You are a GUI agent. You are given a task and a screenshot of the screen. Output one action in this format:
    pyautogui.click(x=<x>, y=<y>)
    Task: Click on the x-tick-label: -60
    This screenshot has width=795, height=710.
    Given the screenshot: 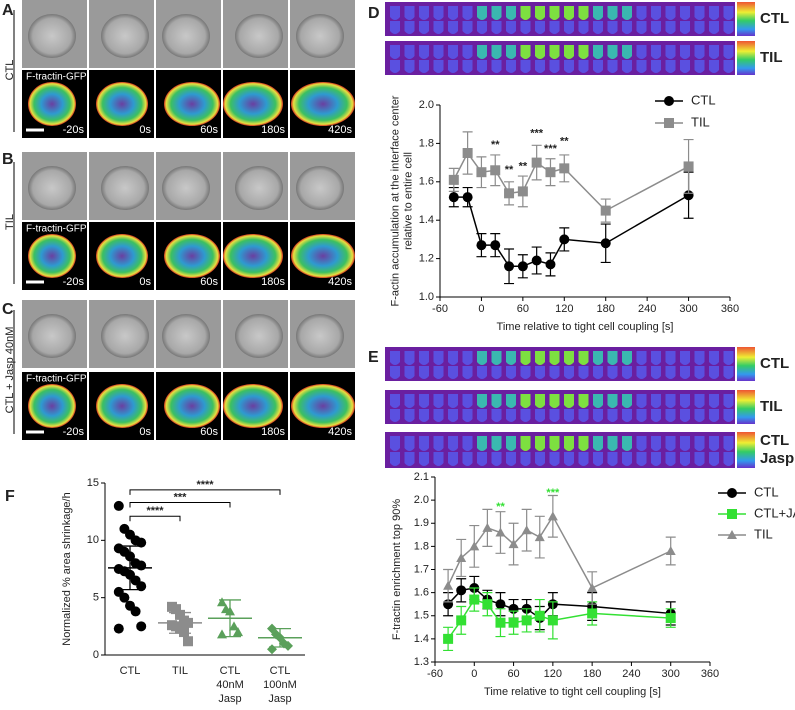 What is the action you would take?
    pyautogui.click(x=440, y=309)
    